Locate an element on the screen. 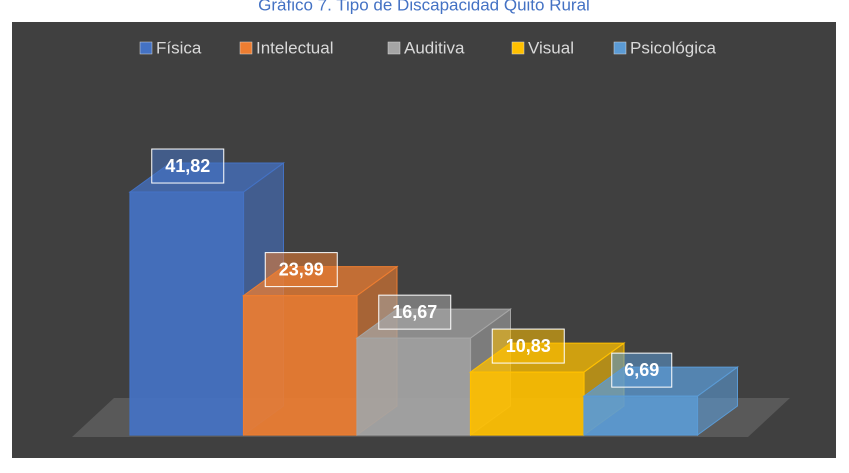 The height and width of the screenshot is (473, 849). value-label: 16,67 is located at coordinates (414, 312).